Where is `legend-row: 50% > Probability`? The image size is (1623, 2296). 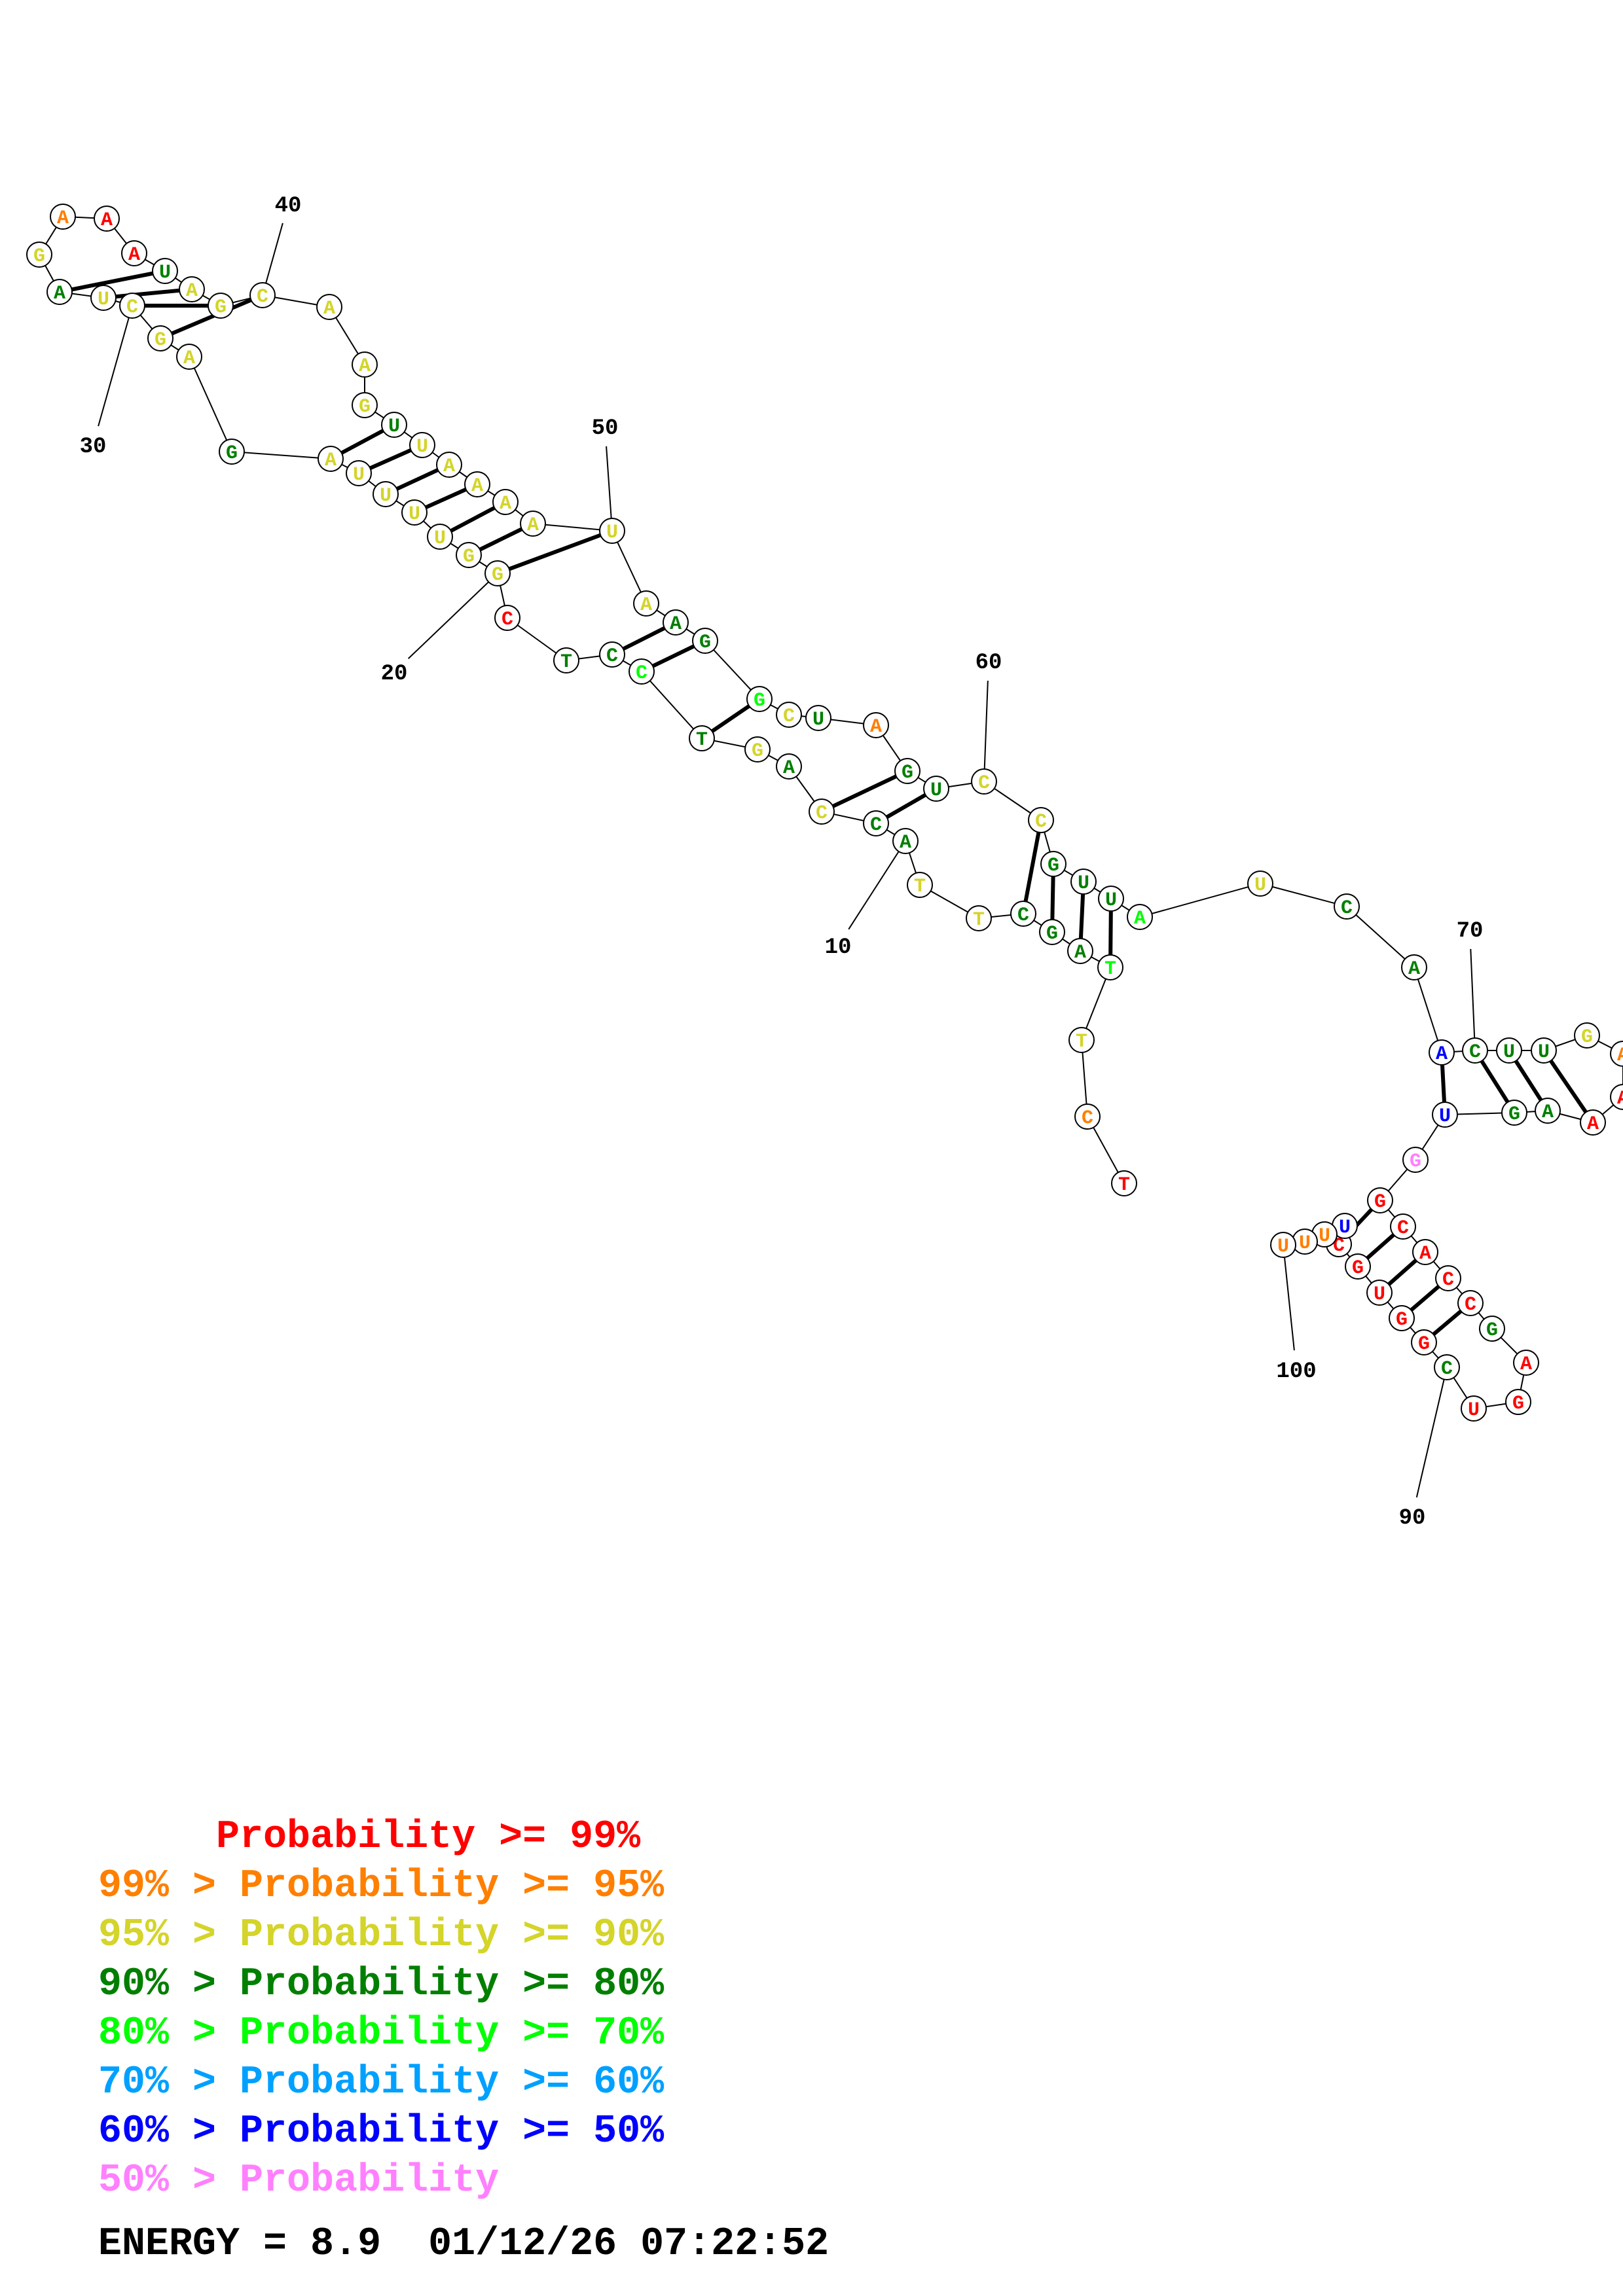 legend-row: 50% > Probability is located at coordinates (299, 2181).